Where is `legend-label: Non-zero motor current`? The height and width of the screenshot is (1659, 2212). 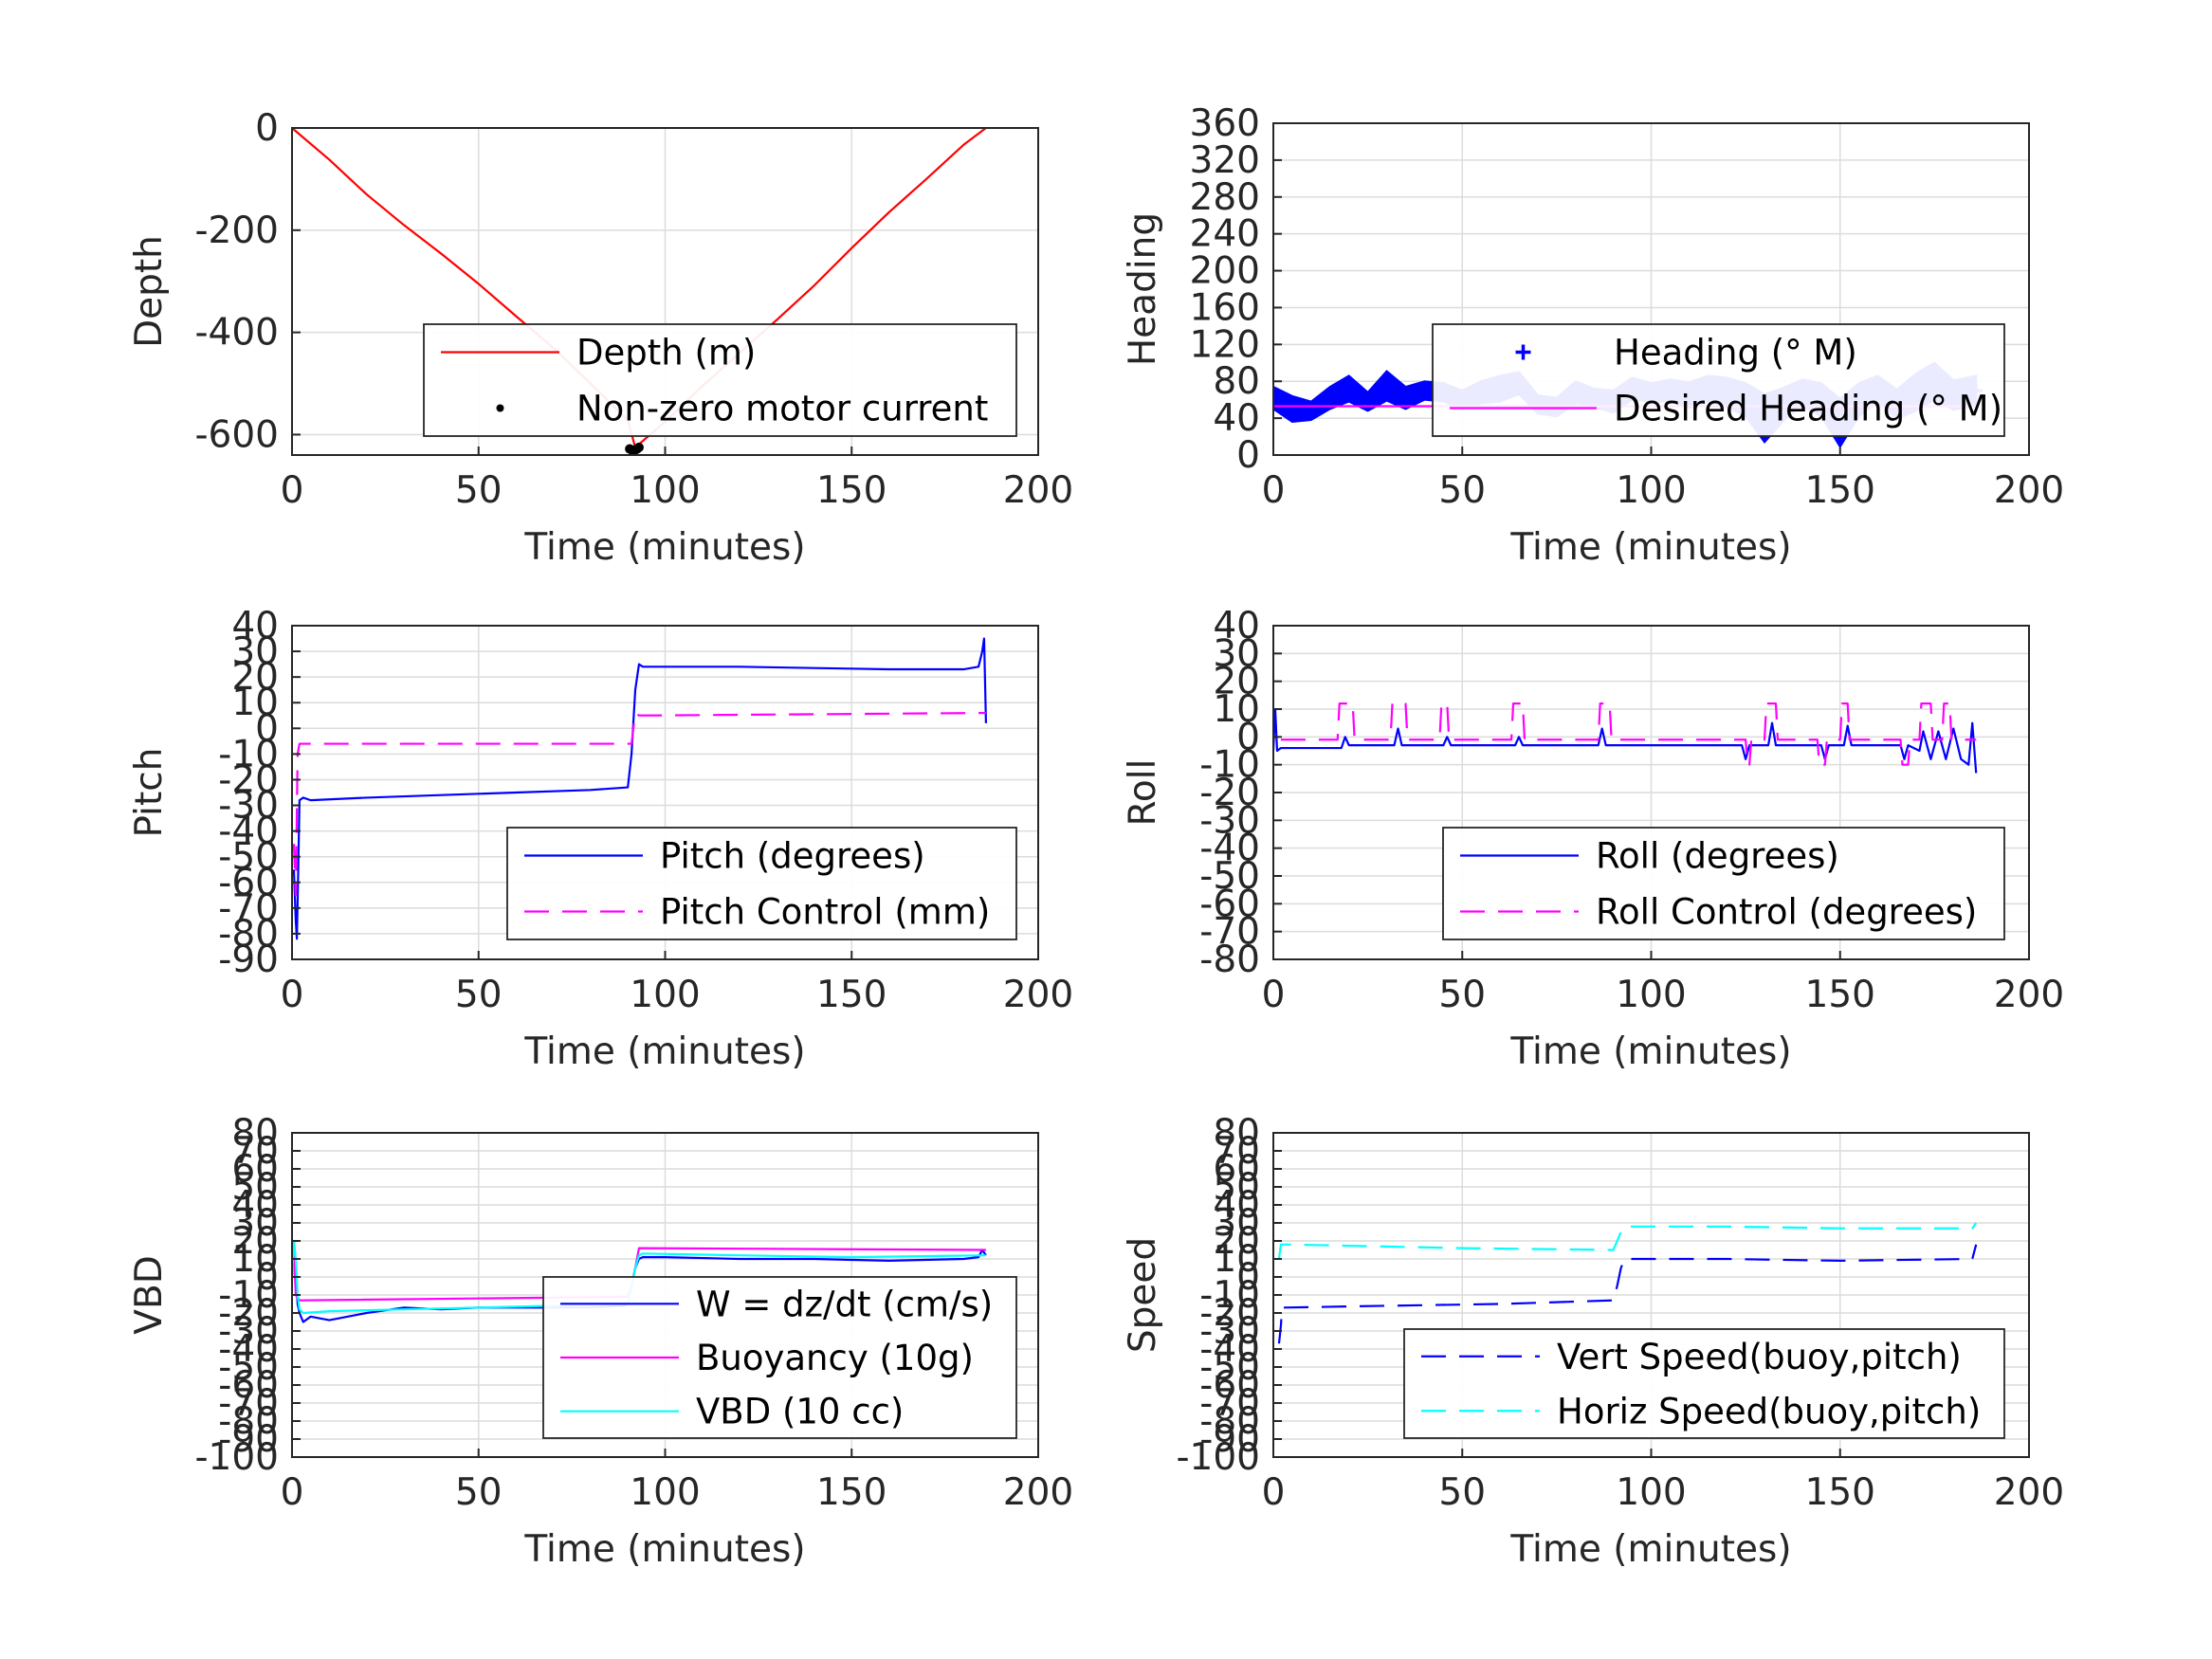
legend-label: Non-zero motor current is located at coordinates (782, 409).